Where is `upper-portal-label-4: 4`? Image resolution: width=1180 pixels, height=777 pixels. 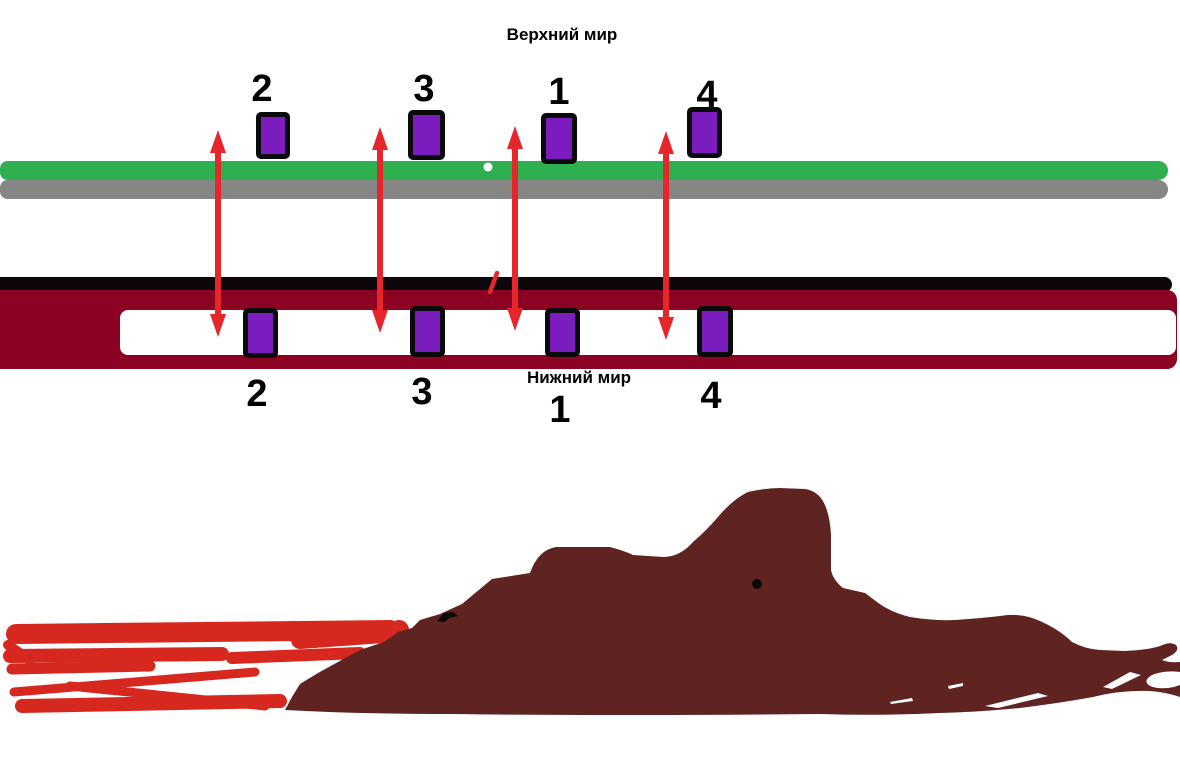
upper-portal-label-4: 4 is located at coordinates (707, 95).